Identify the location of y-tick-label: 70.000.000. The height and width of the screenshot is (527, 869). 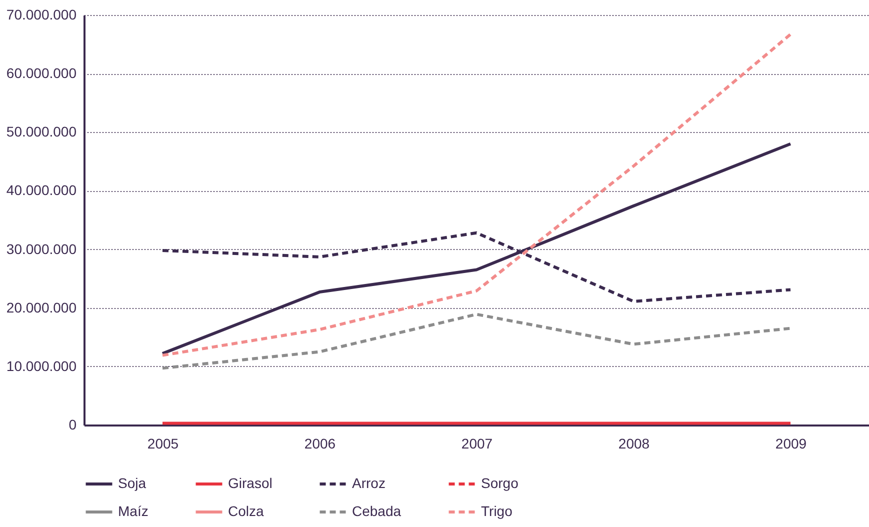
(41, 14).